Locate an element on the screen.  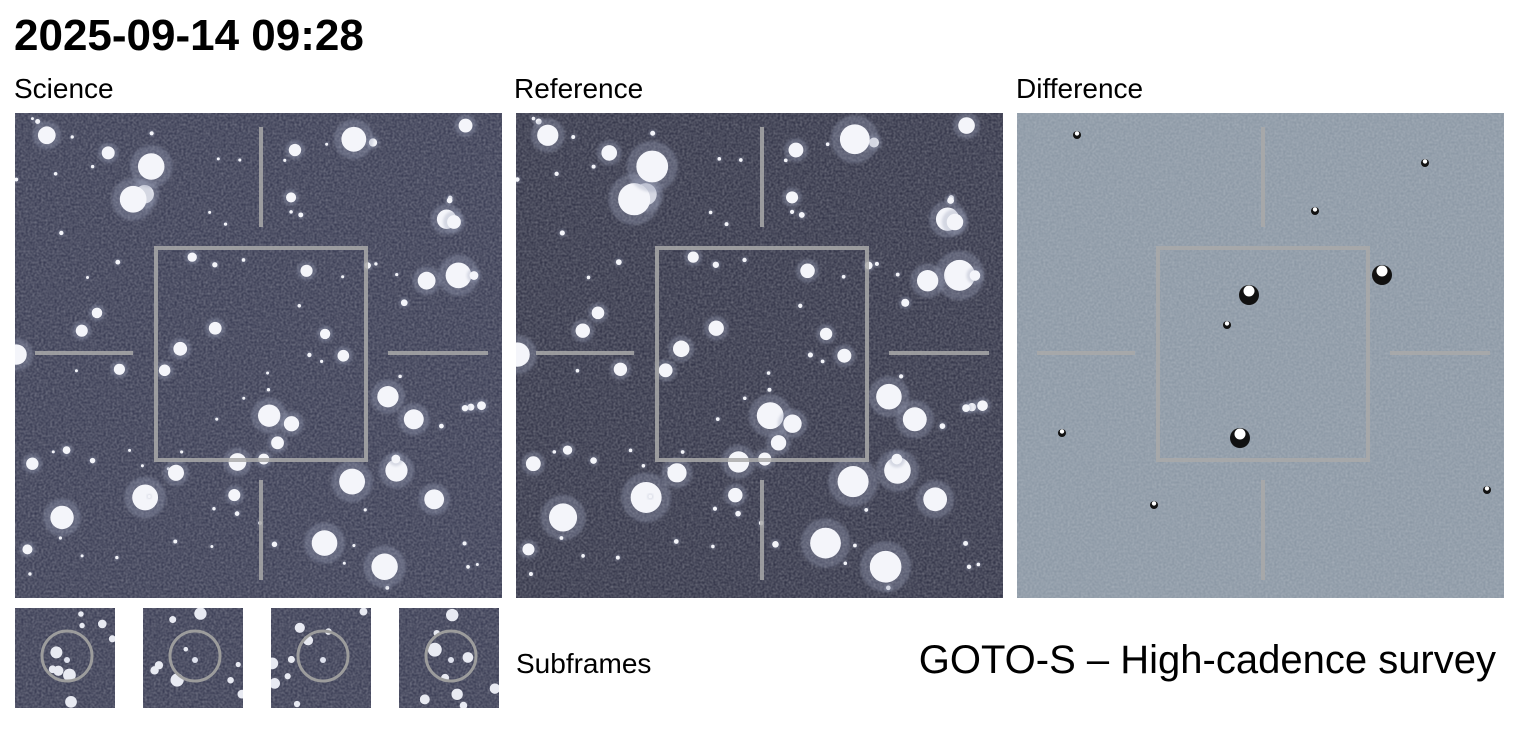
subframes-label: Subframes is located at coordinates (583, 663).